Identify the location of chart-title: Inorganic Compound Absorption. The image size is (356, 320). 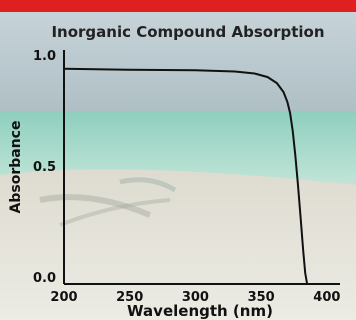
(187, 32).